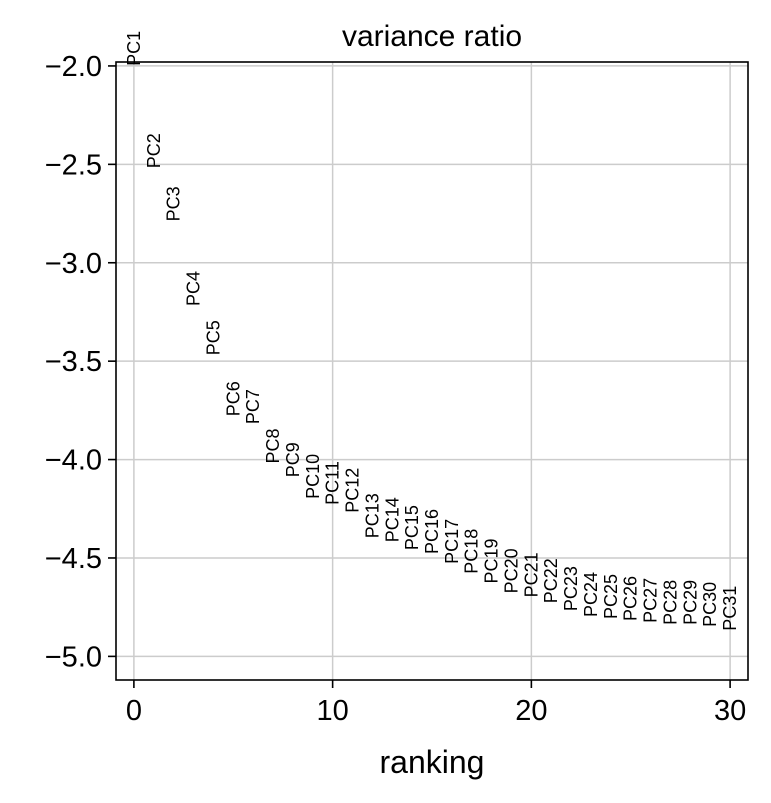 This screenshot has width=771, height=803. What do you see at coordinates (432, 762) in the screenshot?
I see `x-axis-label: ranking` at bounding box center [432, 762].